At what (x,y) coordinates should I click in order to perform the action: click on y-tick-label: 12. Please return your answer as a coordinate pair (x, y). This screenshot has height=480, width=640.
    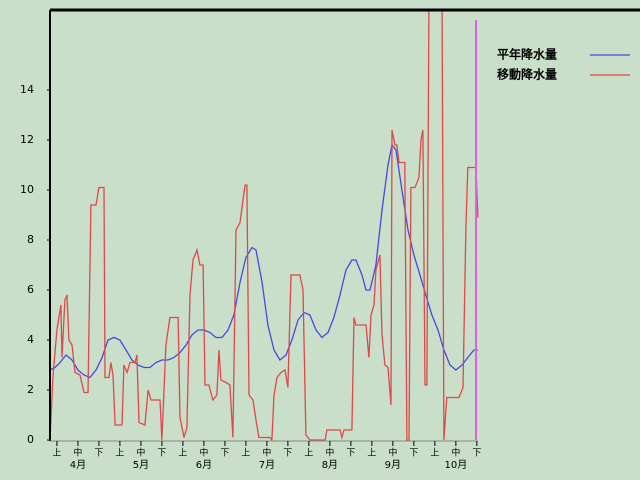
    Looking at the image, I should click on (27, 139).